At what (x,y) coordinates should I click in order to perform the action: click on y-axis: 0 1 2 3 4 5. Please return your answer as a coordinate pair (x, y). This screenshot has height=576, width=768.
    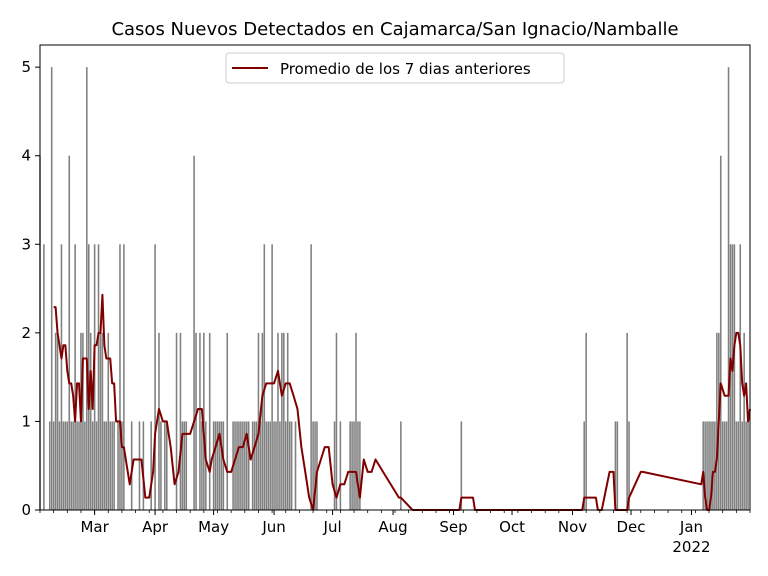
    Looking at the image, I should click on (30, 288).